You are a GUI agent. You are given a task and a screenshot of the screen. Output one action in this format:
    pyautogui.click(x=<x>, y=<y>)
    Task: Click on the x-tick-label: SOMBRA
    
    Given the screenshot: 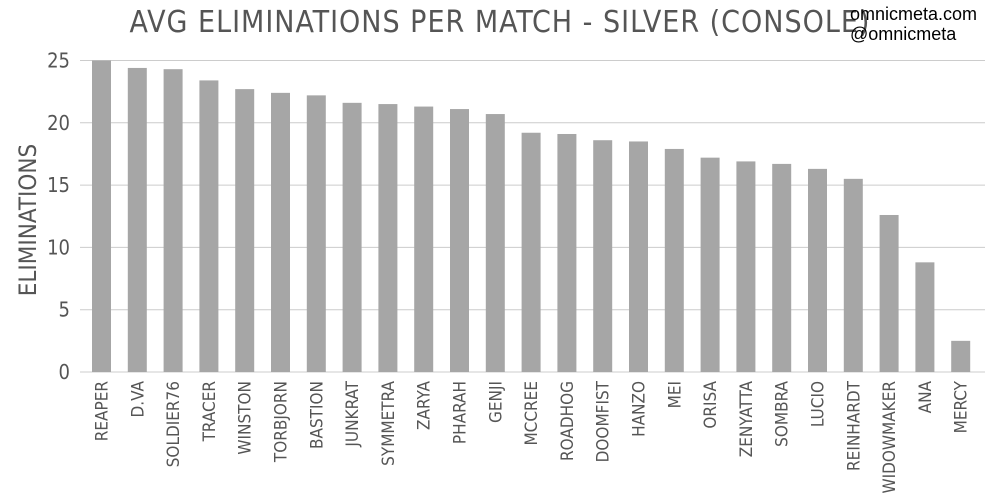 What is the action you would take?
    pyautogui.click(x=783, y=413)
    